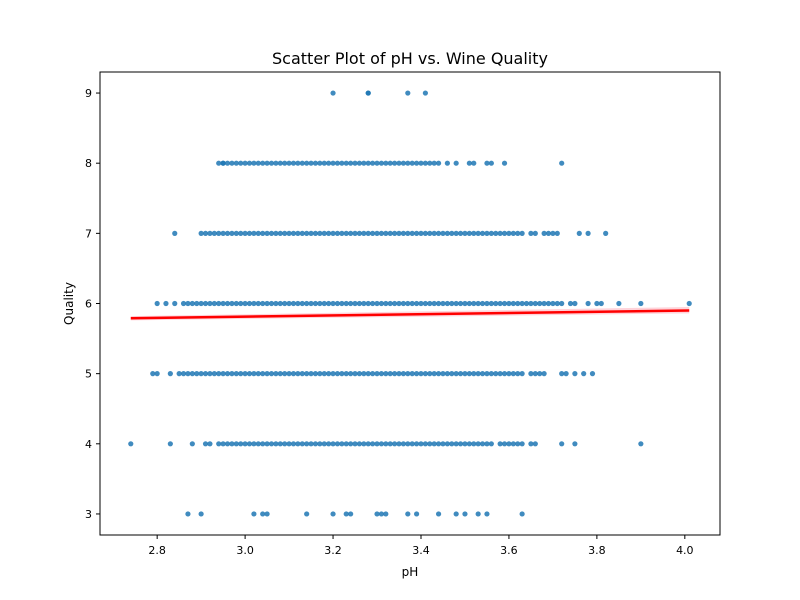 This screenshot has width=800, height=600. Describe the element at coordinates (410, 314) in the screenshot. I see `regression-line` at that location.